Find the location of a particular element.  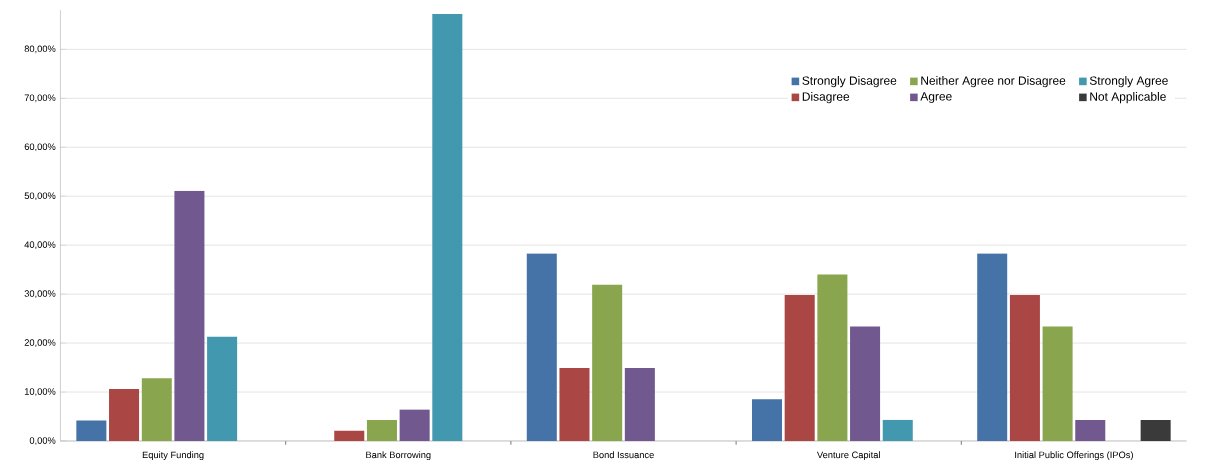

y-tick-label: 60,00% is located at coordinates (40, 147).